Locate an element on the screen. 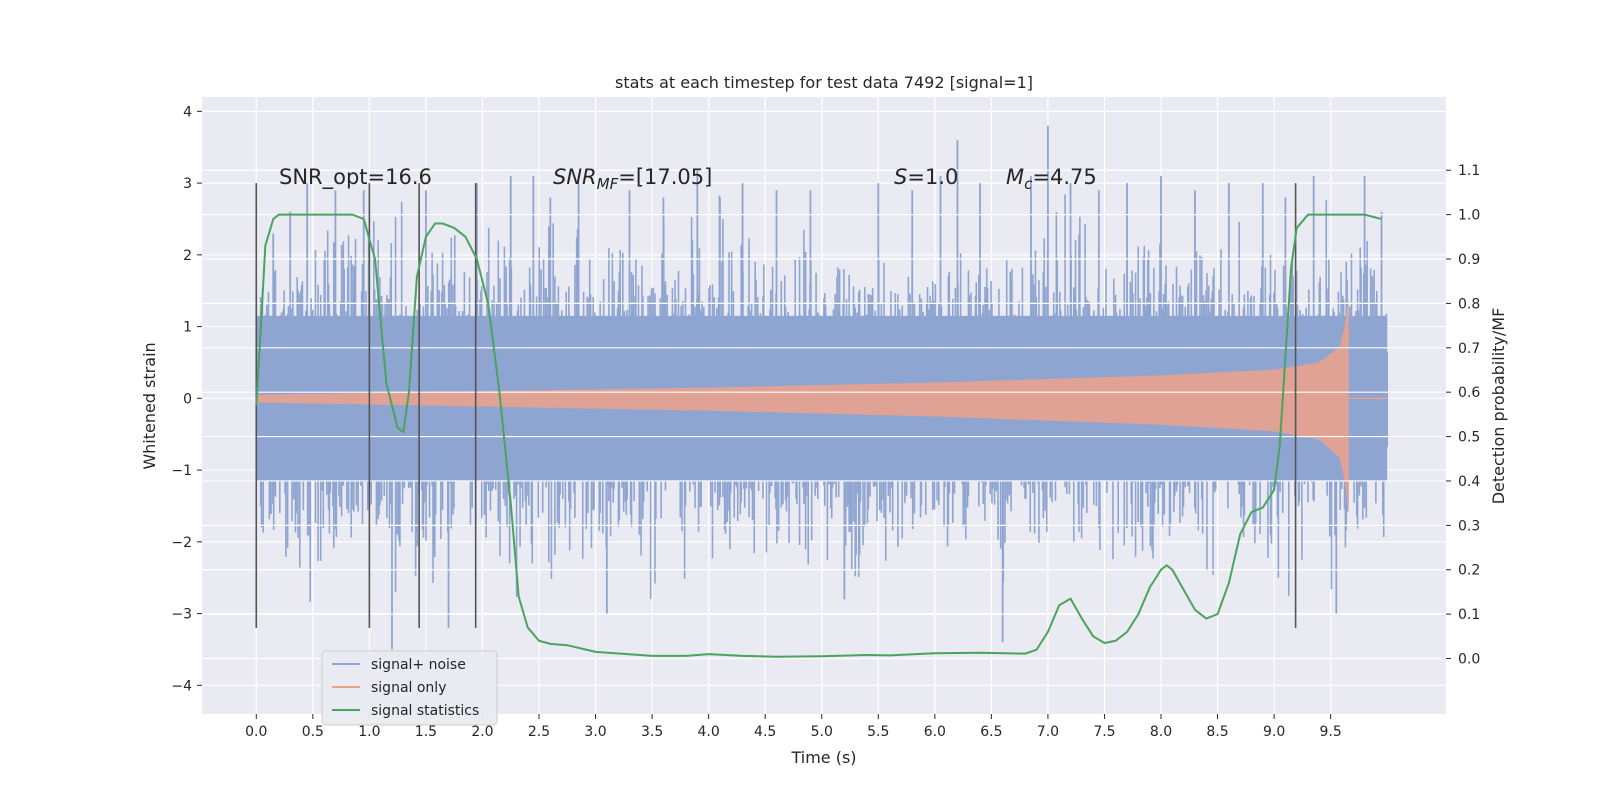 The width and height of the screenshot is (1600, 800). x-tick-label: 8.0 is located at coordinates (1161, 732).